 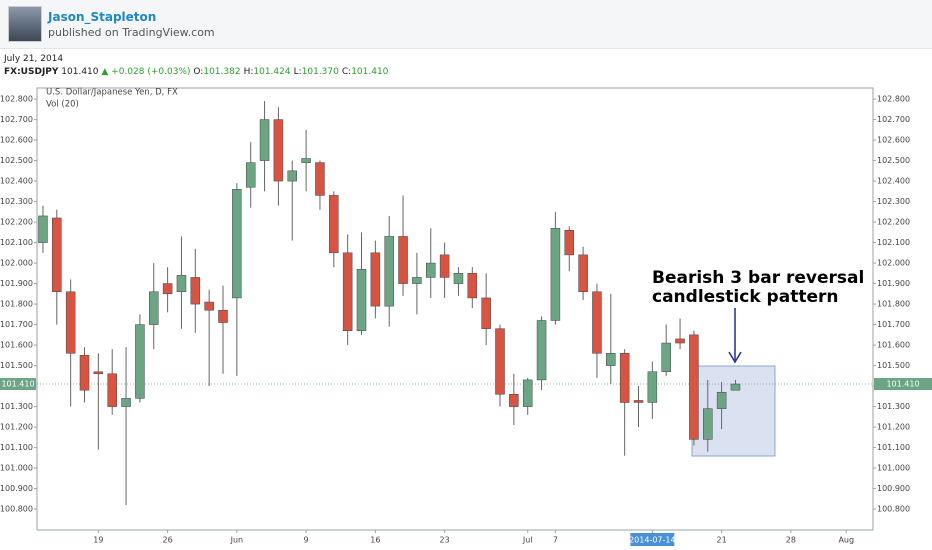 I want to click on y-tick-label: 102.600, so click(x=893, y=140).